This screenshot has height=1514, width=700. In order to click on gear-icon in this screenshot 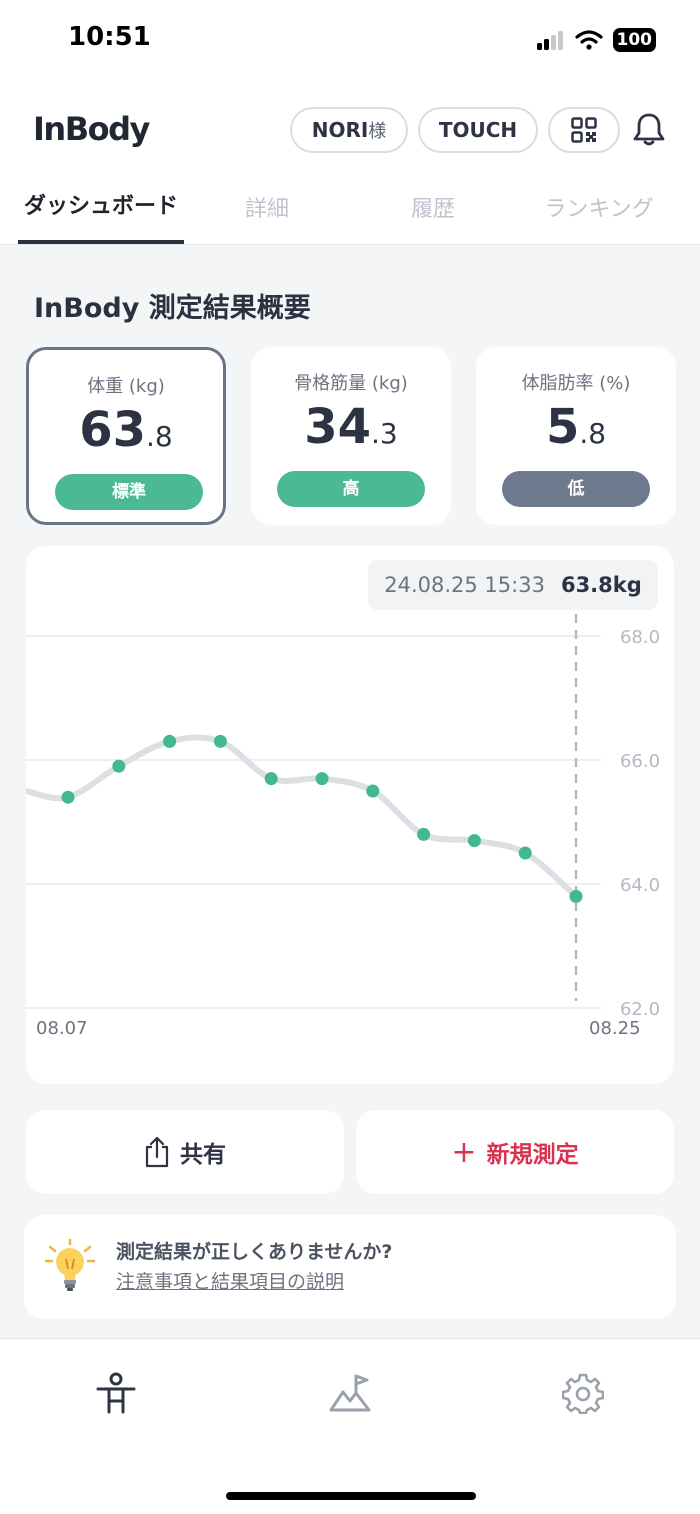, I will do `click(583, 1393)`.